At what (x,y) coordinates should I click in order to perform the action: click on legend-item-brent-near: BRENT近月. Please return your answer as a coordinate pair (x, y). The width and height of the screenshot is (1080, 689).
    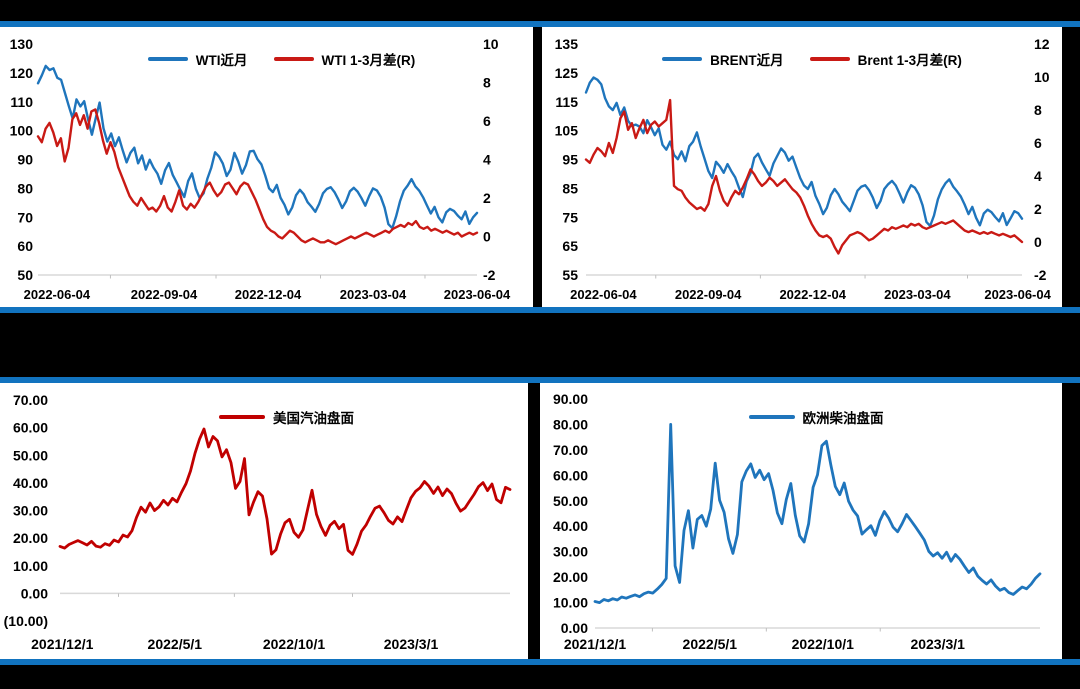
    Looking at the image, I should click on (723, 59).